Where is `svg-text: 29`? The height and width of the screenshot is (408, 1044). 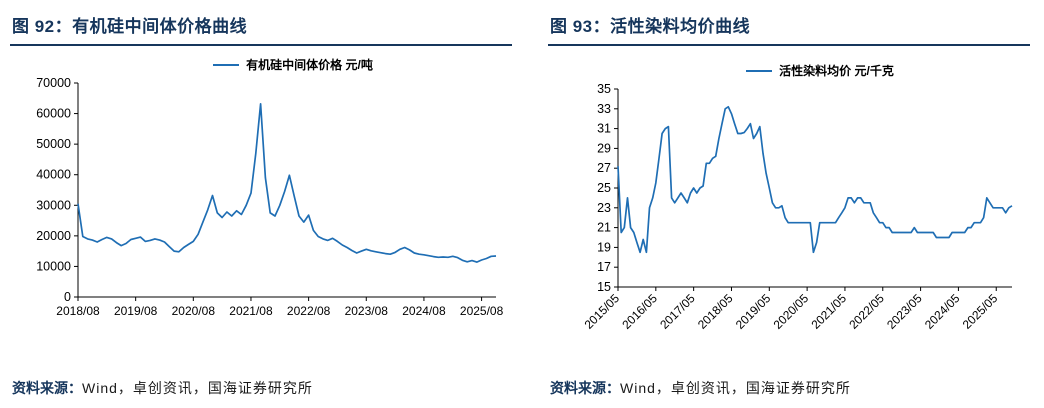
svg-text: 29 is located at coordinates (604, 148).